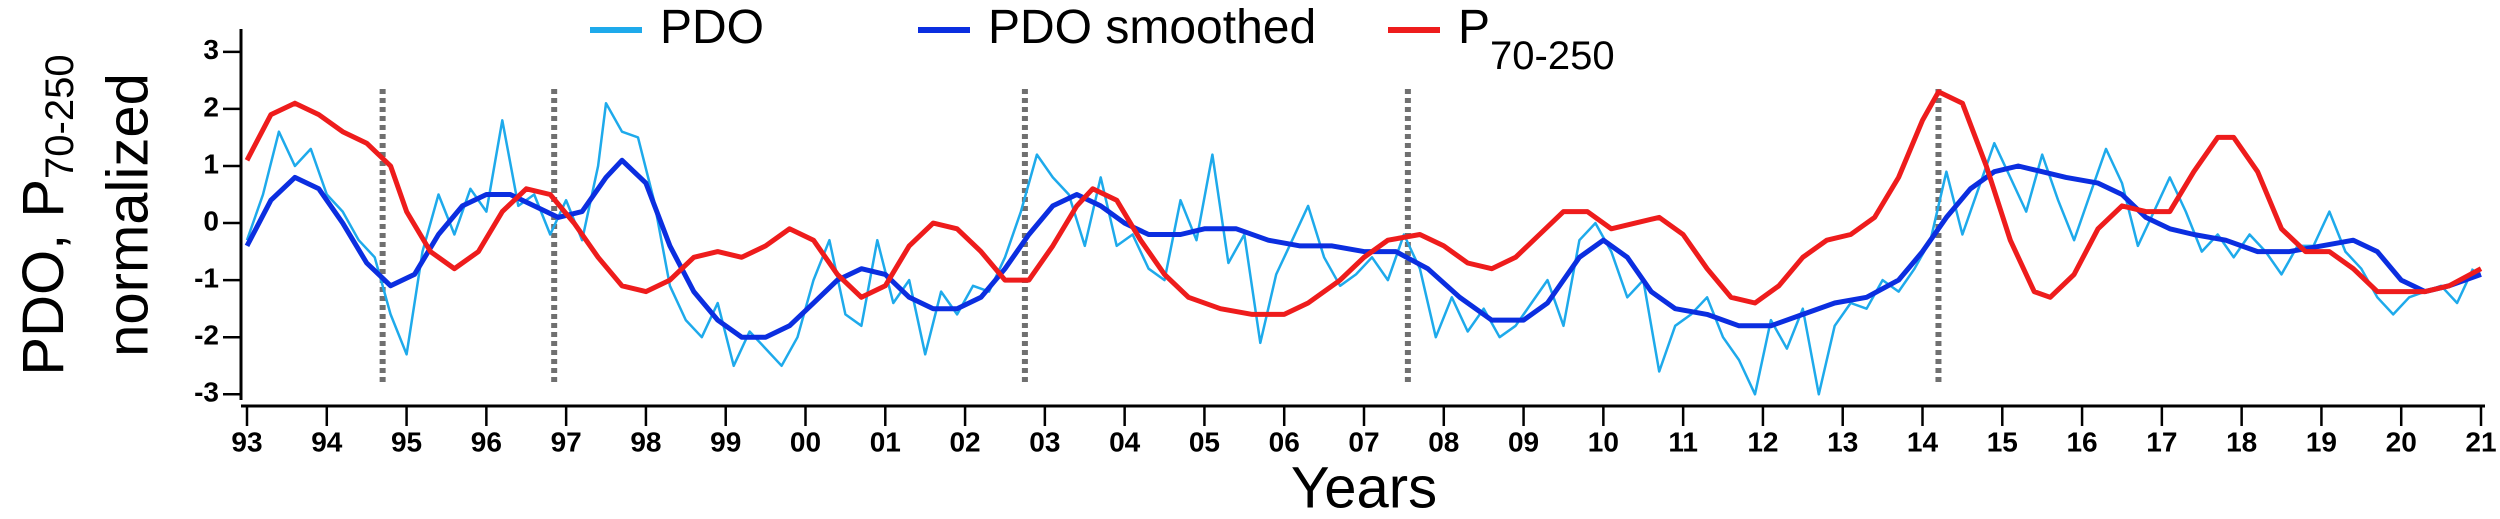 Image resolution: width=2500 pixels, height=519 pixels. I want to click on x-tick-label: 09, so click(1523, 441).